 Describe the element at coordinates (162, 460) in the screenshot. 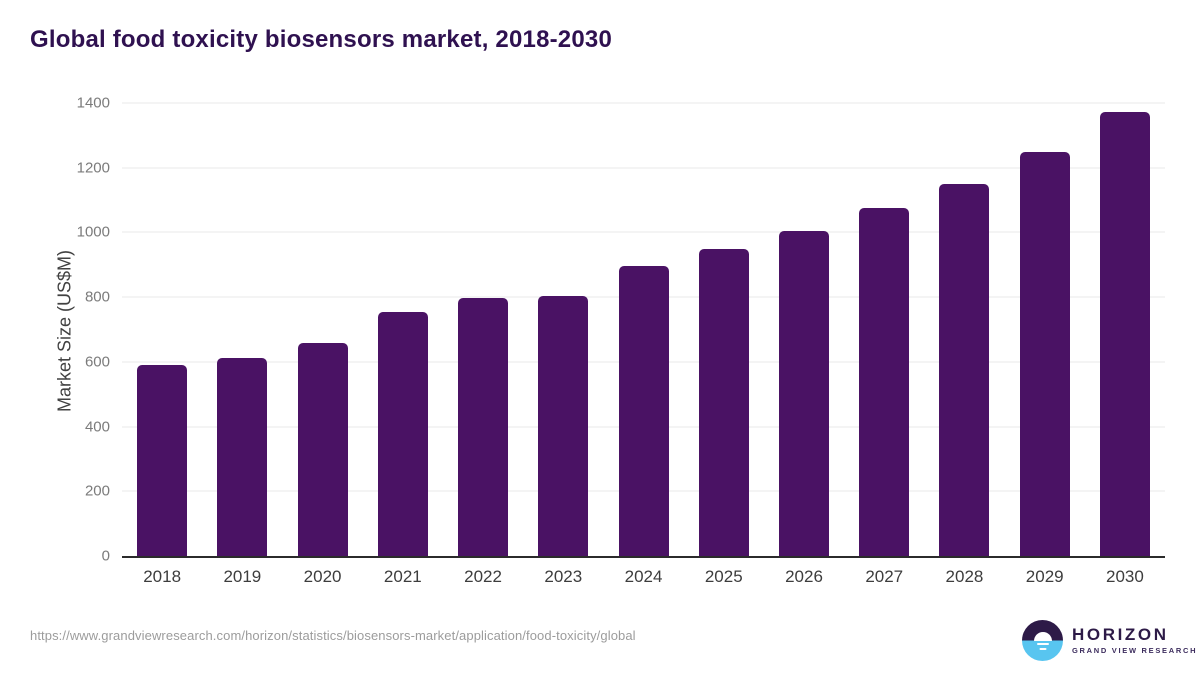

I see `bar-2018` at that location.